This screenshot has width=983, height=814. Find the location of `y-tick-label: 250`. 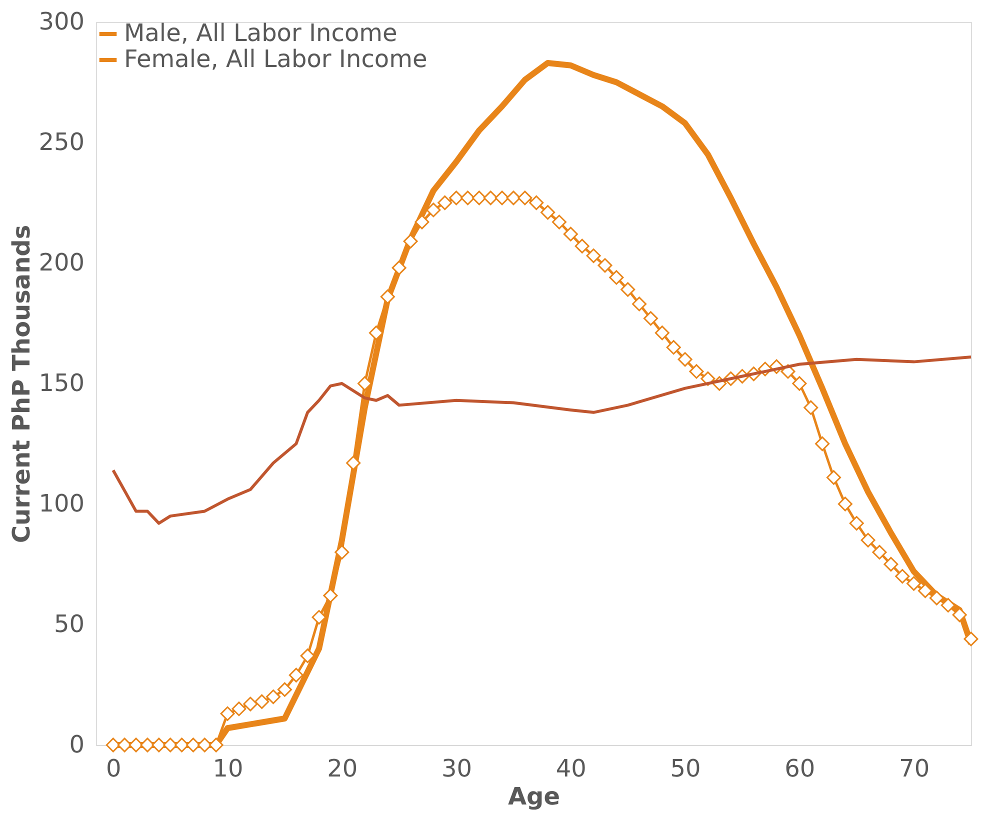

y-tick-label: 250 is located at coordinates (61, 142).